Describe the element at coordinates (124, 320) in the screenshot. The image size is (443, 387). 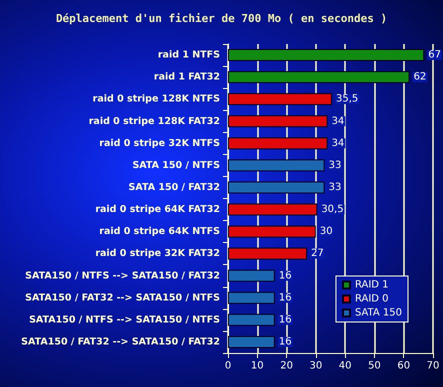
I see `y-tick-label: SATA150 / NTFS --> SATA150 / NTFS` at that location.